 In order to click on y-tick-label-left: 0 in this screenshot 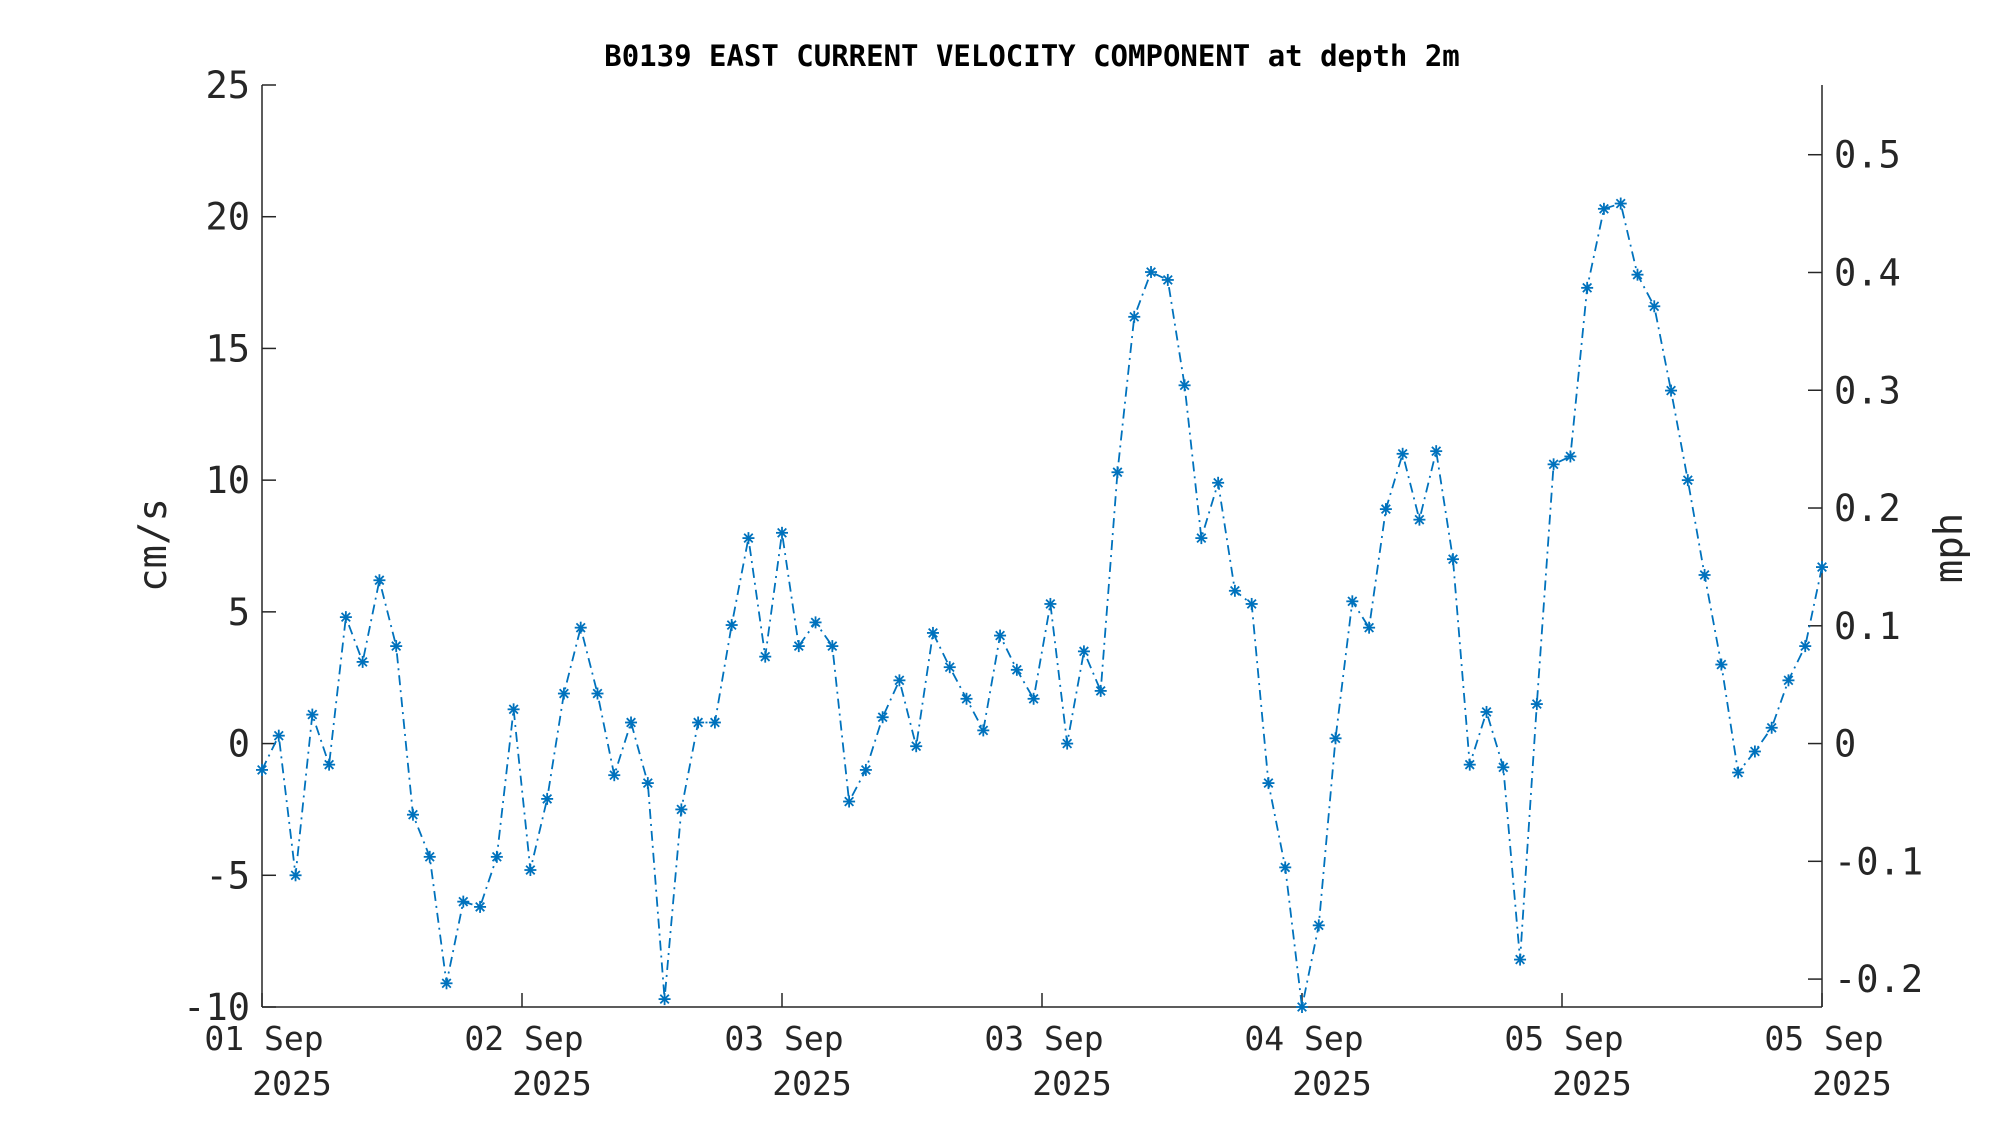, I will do `click(239, 744)`.